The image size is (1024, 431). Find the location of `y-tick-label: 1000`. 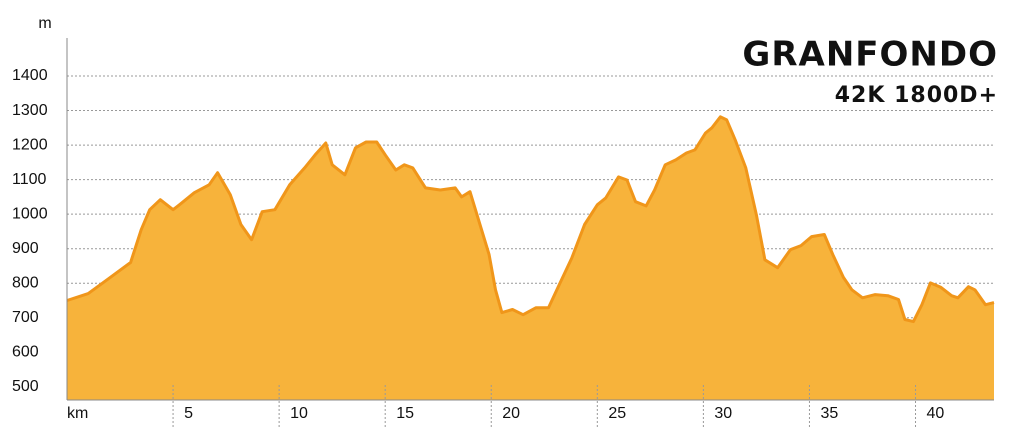

y-tick-label: 1000 is located at coordinates (30, 213).